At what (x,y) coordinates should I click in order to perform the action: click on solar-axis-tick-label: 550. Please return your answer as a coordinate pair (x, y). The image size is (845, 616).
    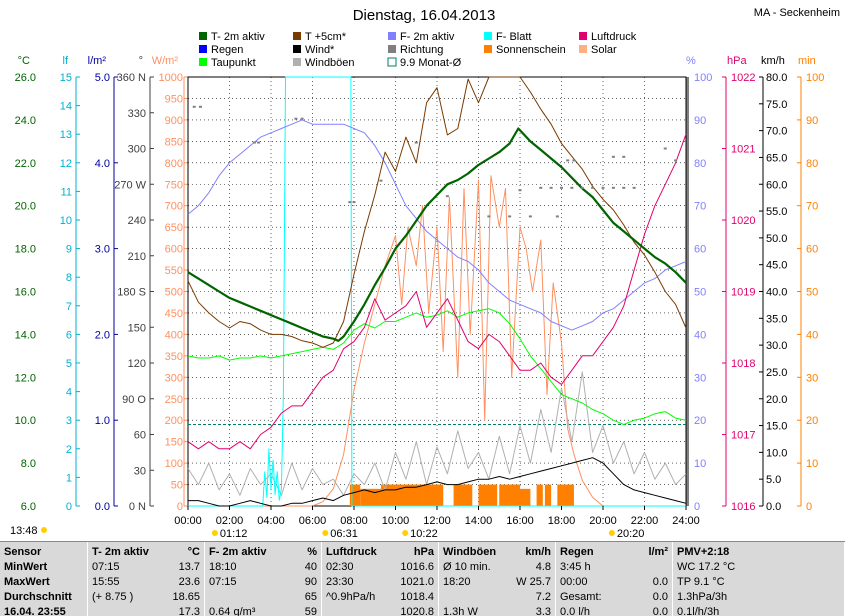
    Looking at the image, I should click on (174, 271).